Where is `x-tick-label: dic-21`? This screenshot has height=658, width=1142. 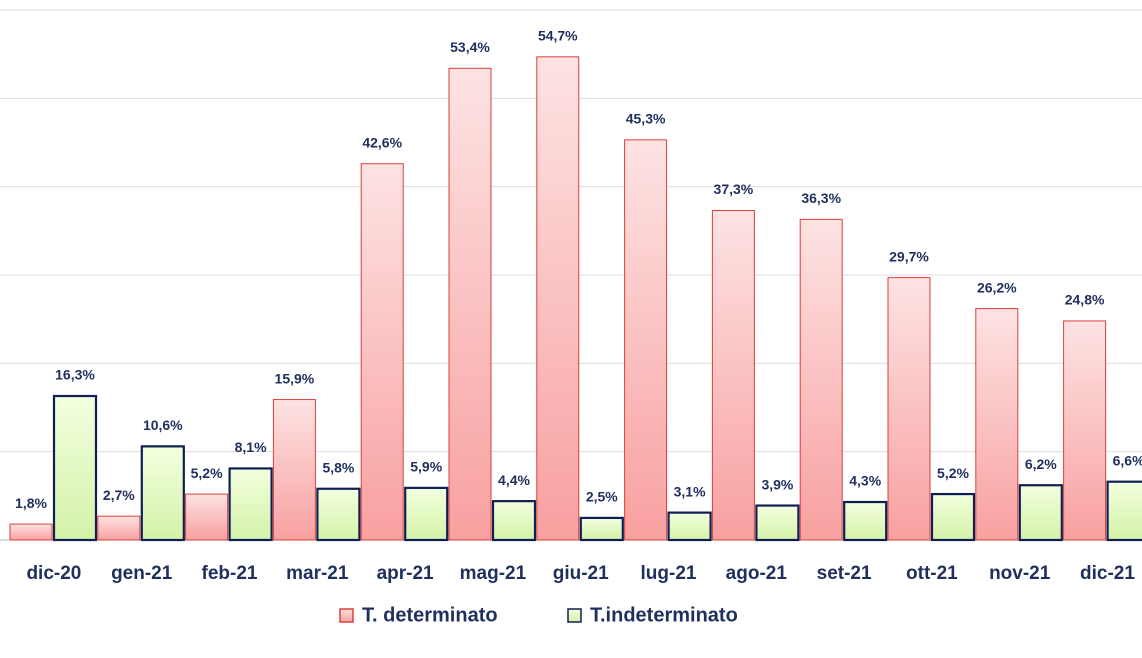
x-tick-label: dic-21 is located at coordinates (1107, 573).